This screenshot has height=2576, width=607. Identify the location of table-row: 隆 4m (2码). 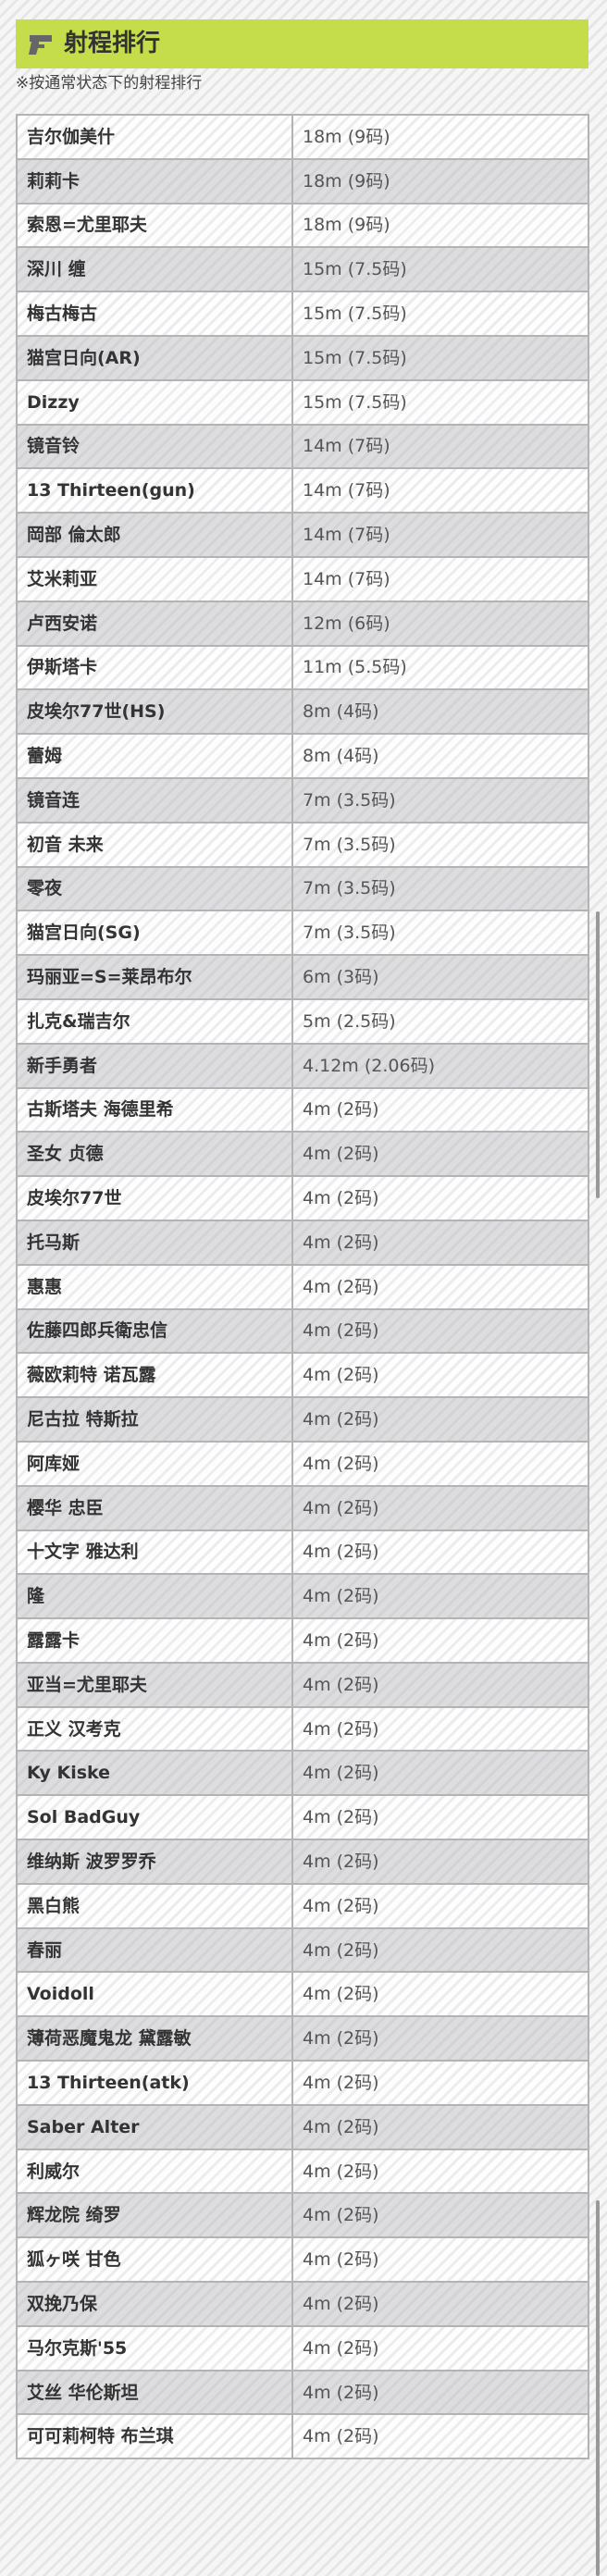
(302, 1596).